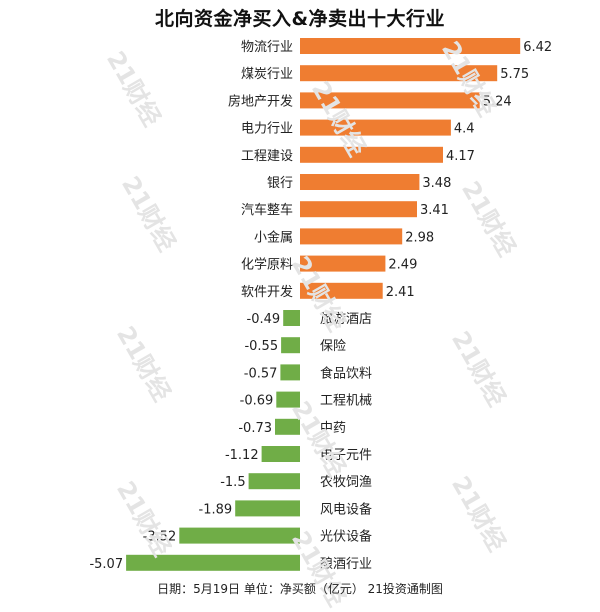  I want to click on value-label: -1.12, so click(242, 455).